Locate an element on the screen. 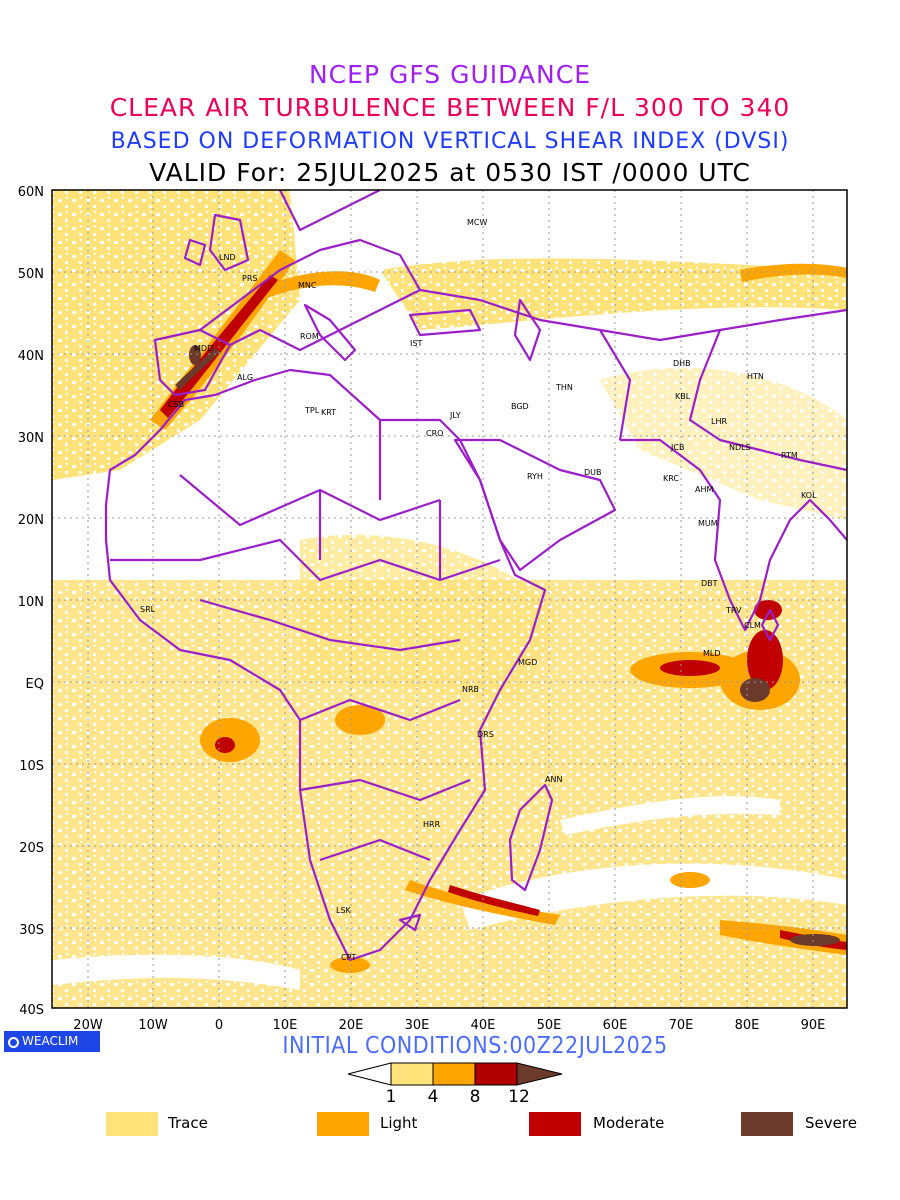  city-label: ANN is located at coordinates (553, 779).